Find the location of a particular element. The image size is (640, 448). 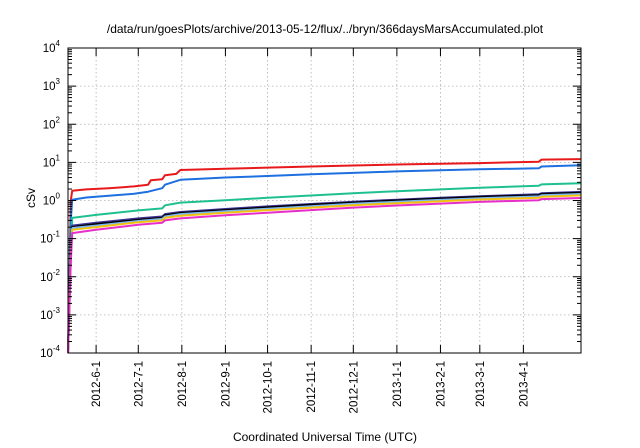

x-tick-label: 2012-8-1 is located at coordinates (183, 384).